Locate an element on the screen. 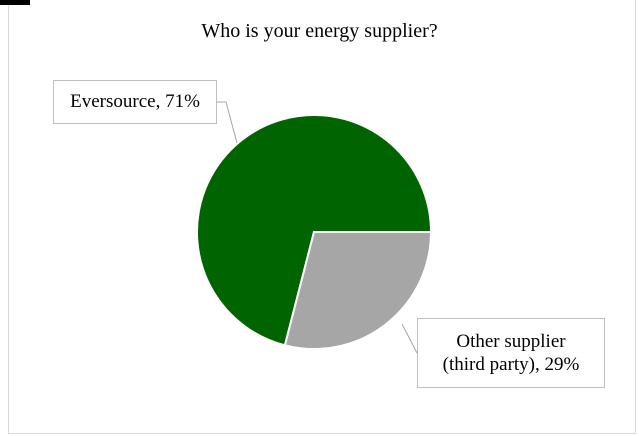 Image resolution: width=639 pixels, height=436 pixels. data-label-other-supplier: Other supplier (third party), 29% is located at coordinates (511, 353).